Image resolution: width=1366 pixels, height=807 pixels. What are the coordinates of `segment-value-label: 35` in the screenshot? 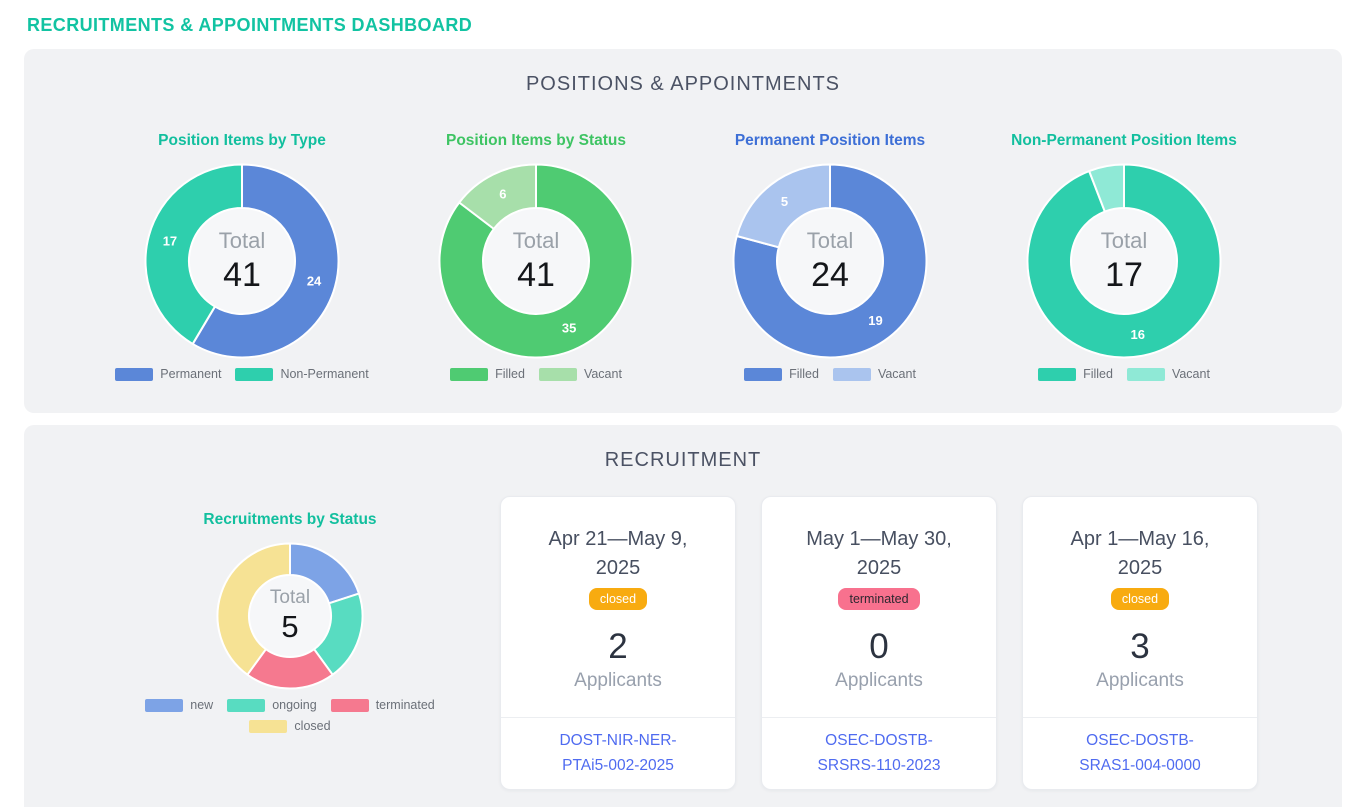 It's located at (569, 327).